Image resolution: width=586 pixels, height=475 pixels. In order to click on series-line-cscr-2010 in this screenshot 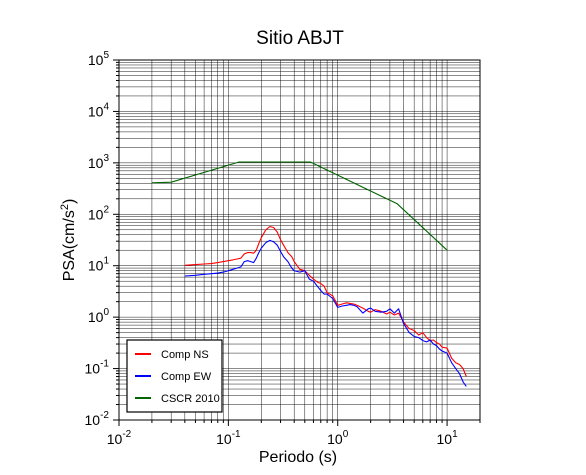, I will do `click(299, 206)`.